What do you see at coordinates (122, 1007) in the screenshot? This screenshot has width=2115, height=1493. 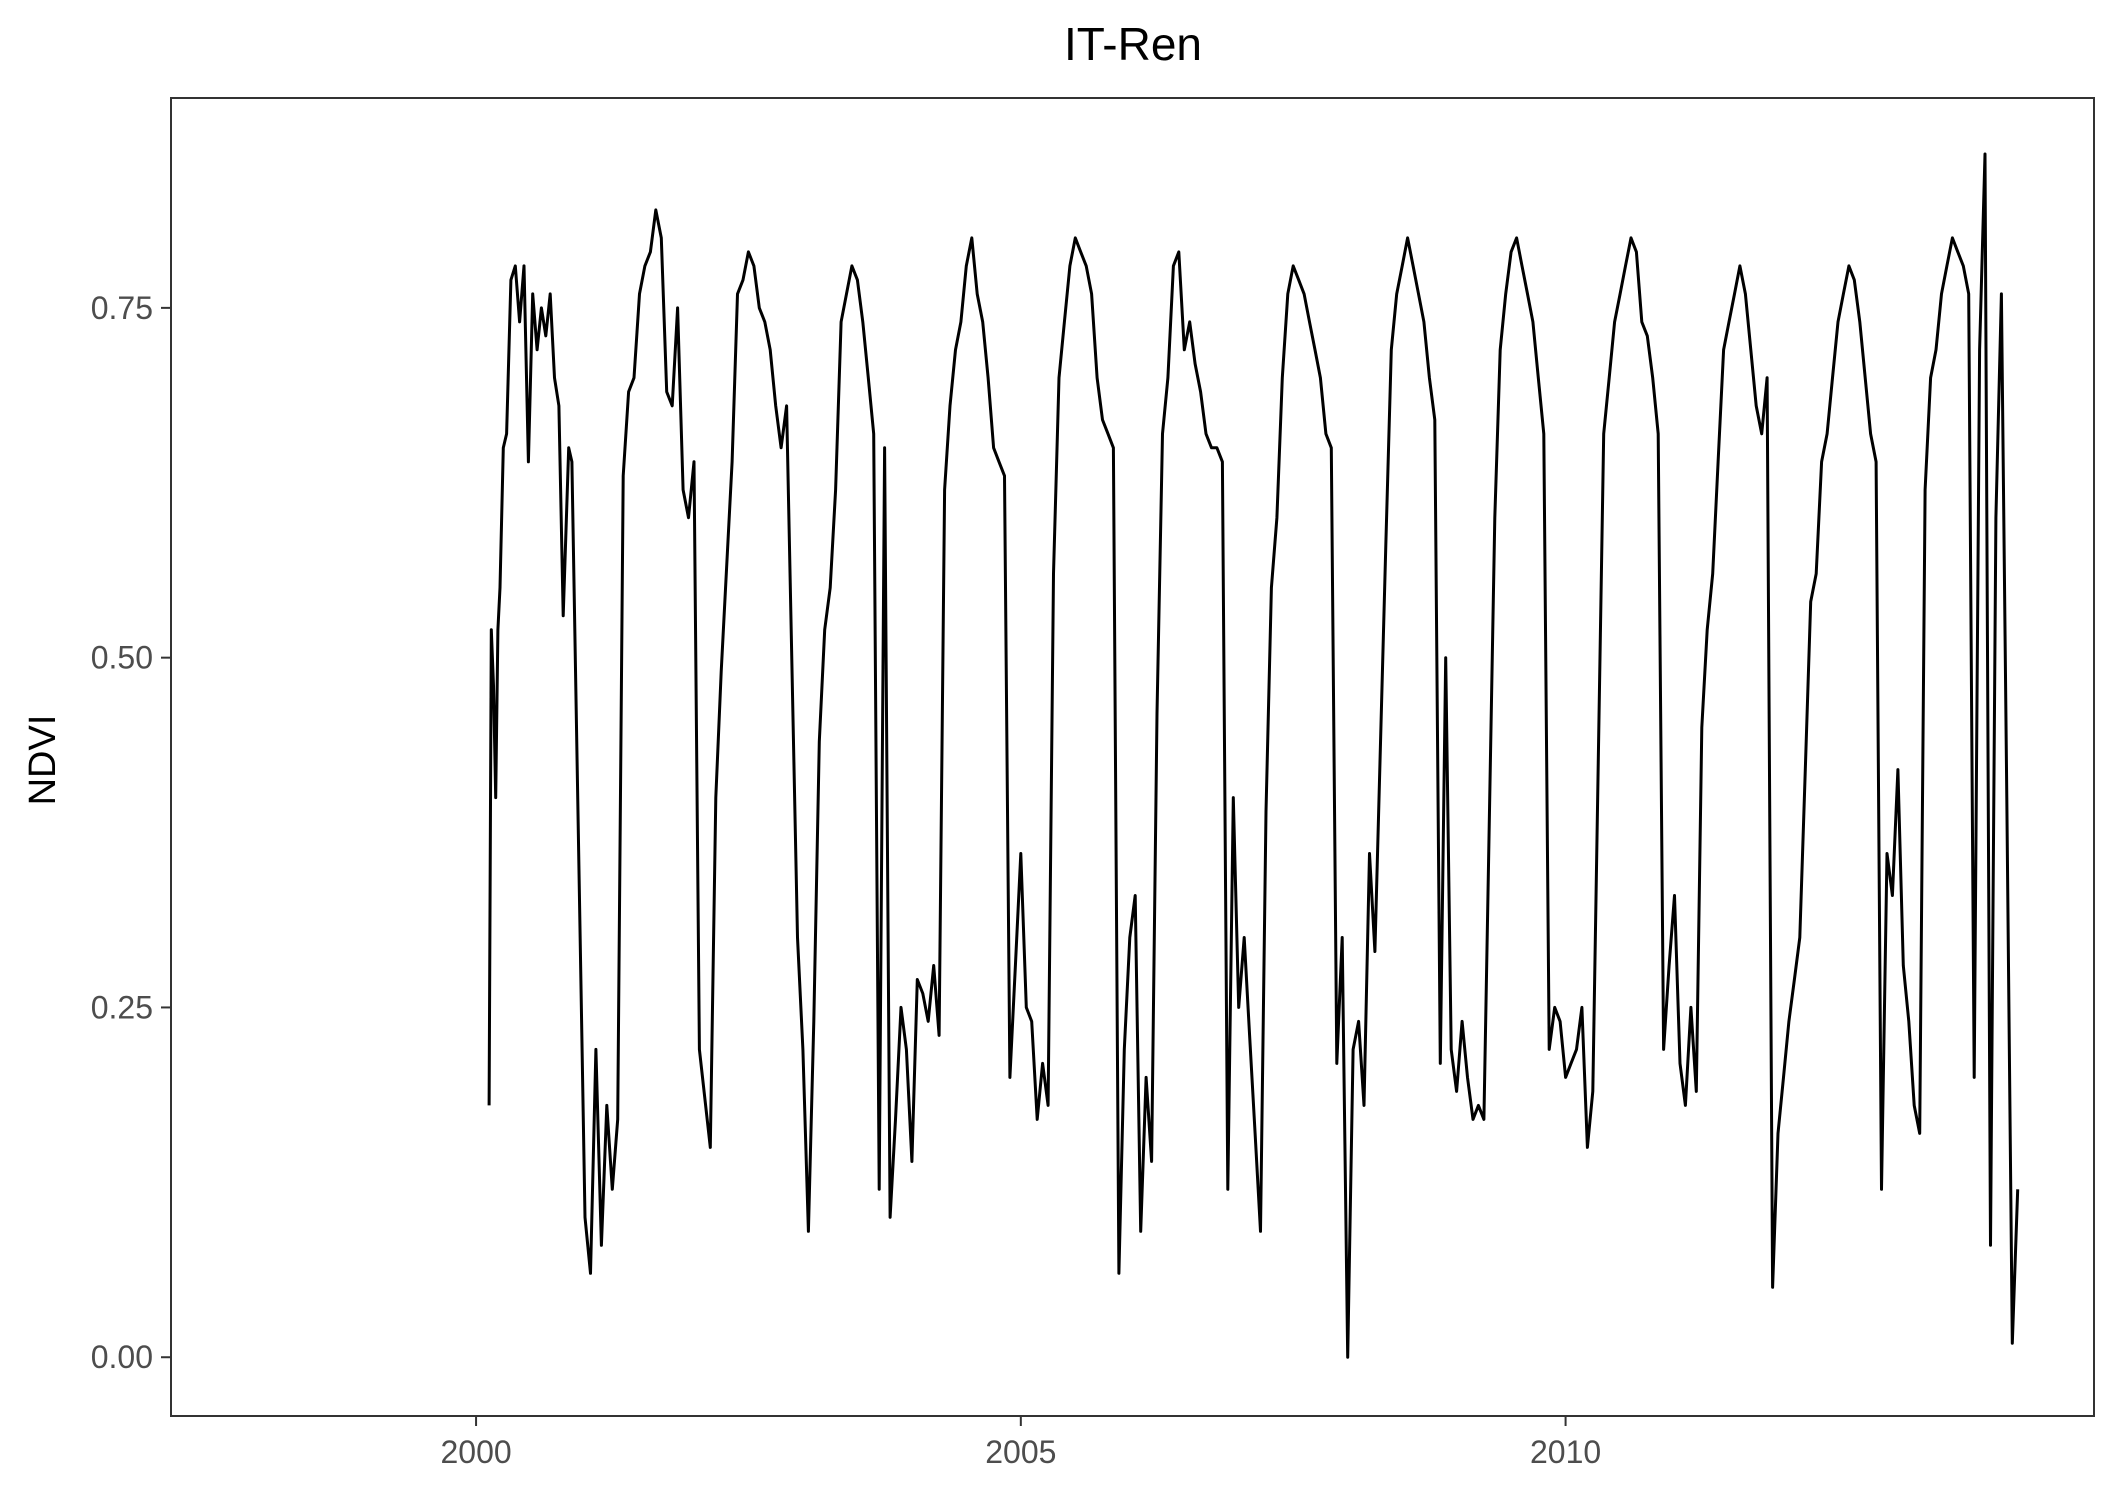 I see `y-tick-label: 0.25` at bounding box center [122, 1007].